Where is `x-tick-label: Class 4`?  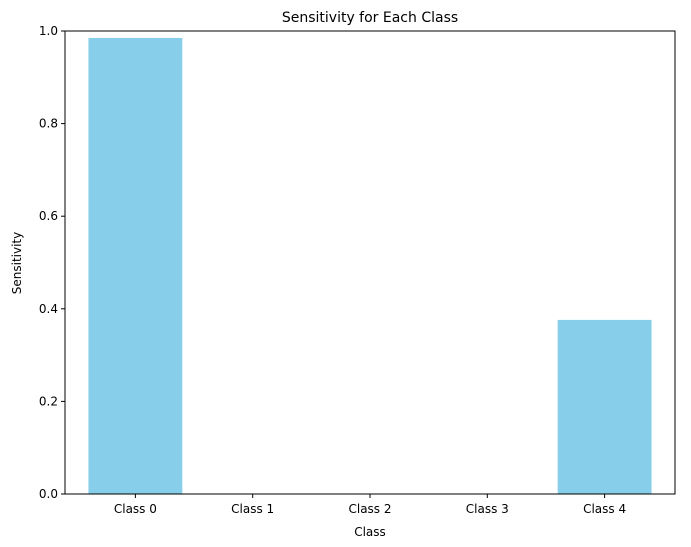 x-tick-label: Class 4 is located at coordinates (604, 509).